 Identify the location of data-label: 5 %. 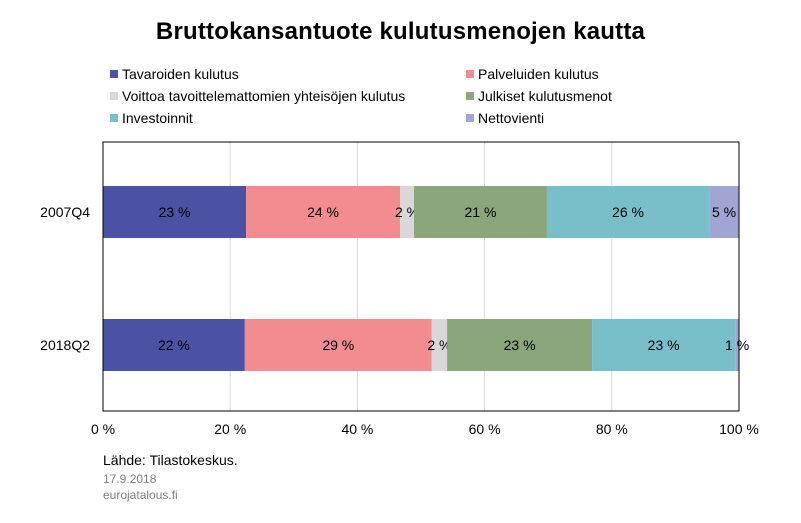
(724, 212).